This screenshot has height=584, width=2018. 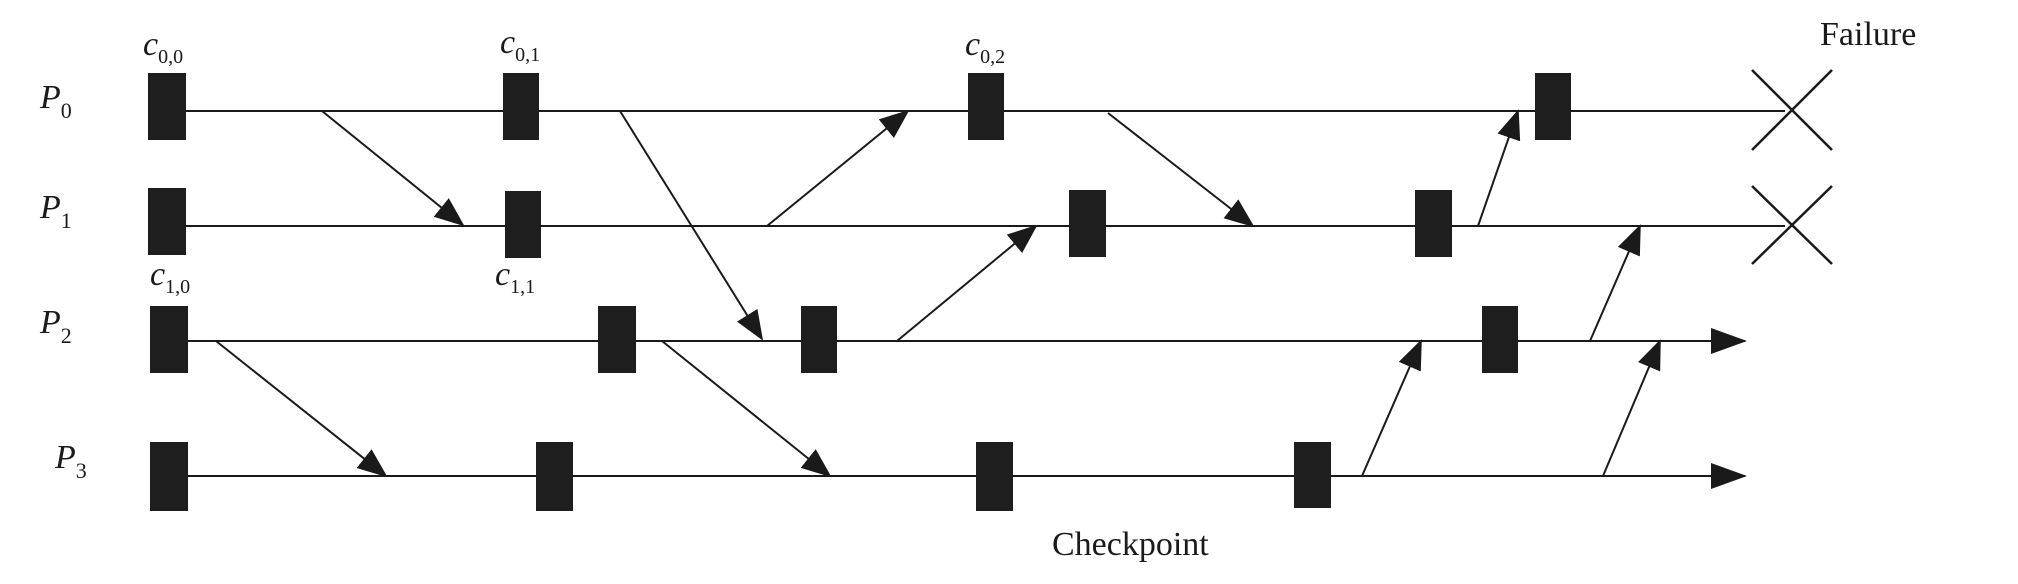 What do you see at coordinates (163, 47) in the screenshot?
I see `checkpoint-label-c00: c0,0` at bounding box center [163, 47].